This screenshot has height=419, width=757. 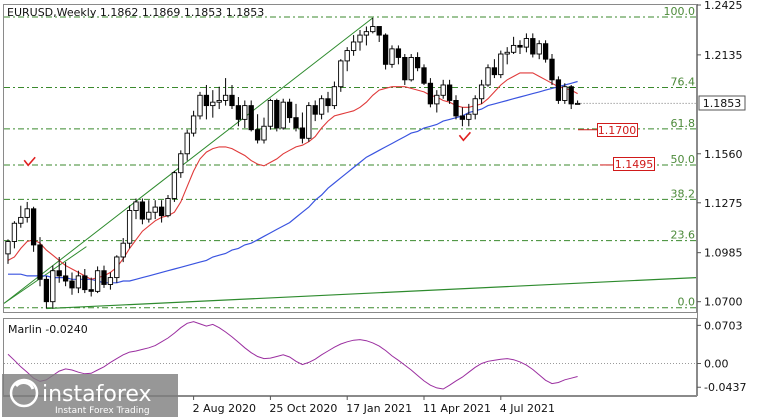 What do you see at coordinates (48, 329) in the screenshot?
I see `indicator-title: Marlin -0.0240` at bounding box center [48, 329].